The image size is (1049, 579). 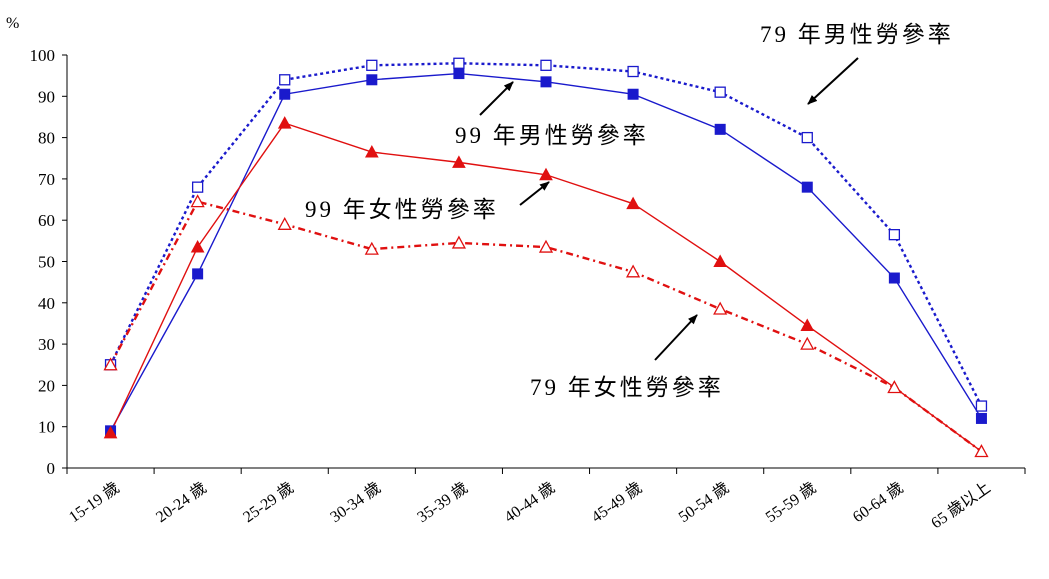 I want to click on x-tick-label: 20-24 歲, so click(x=181, y=503).